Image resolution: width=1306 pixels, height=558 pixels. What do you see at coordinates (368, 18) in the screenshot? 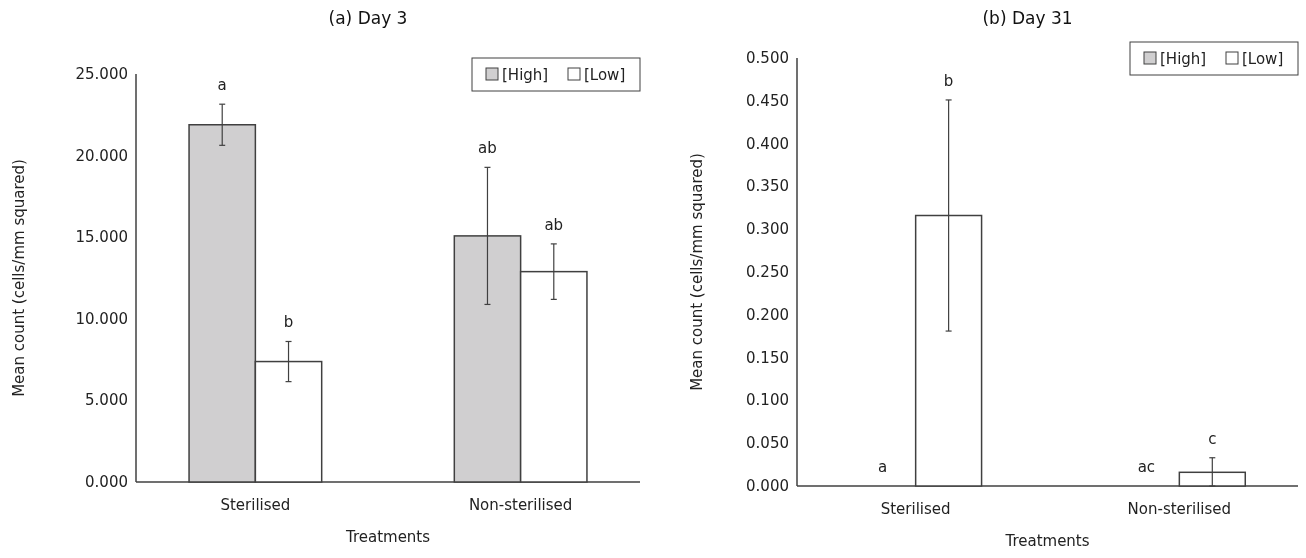
I see `chart-title: (a) Day 3` at bounding box center [368, 18].